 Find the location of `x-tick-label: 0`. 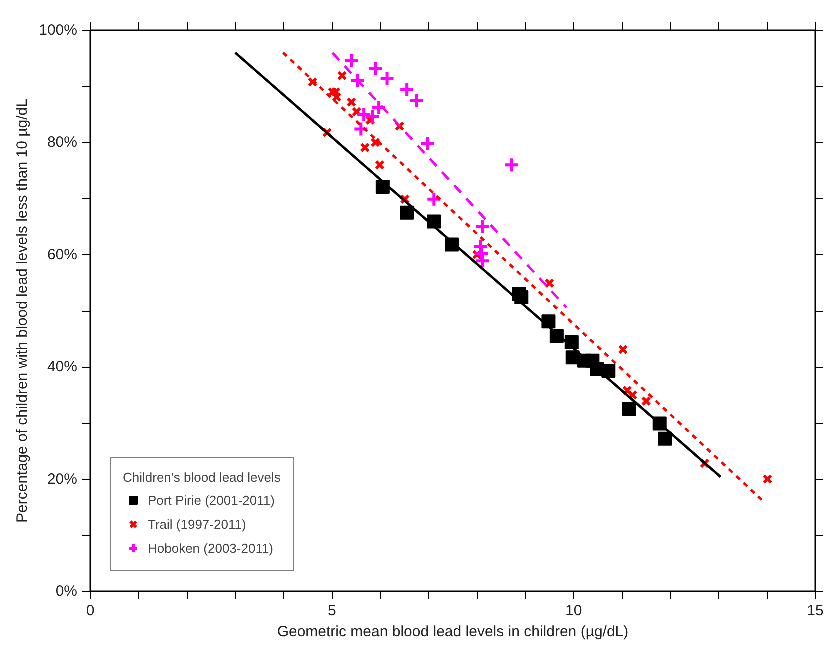

x-tick-label: 0 is located at coordinates (90, 611).